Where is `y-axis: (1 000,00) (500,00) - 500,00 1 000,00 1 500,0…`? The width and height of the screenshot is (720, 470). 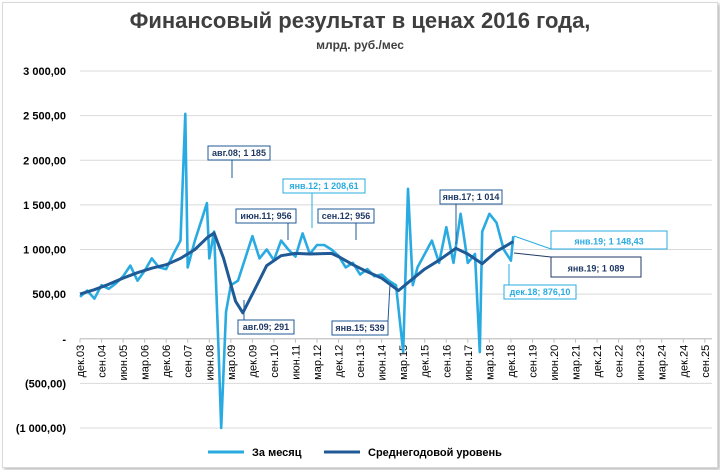 y-axis: (1 000,00) (500,00) - 500,00 1 000,00 1 500,0… is located at coordinates (41, 250).